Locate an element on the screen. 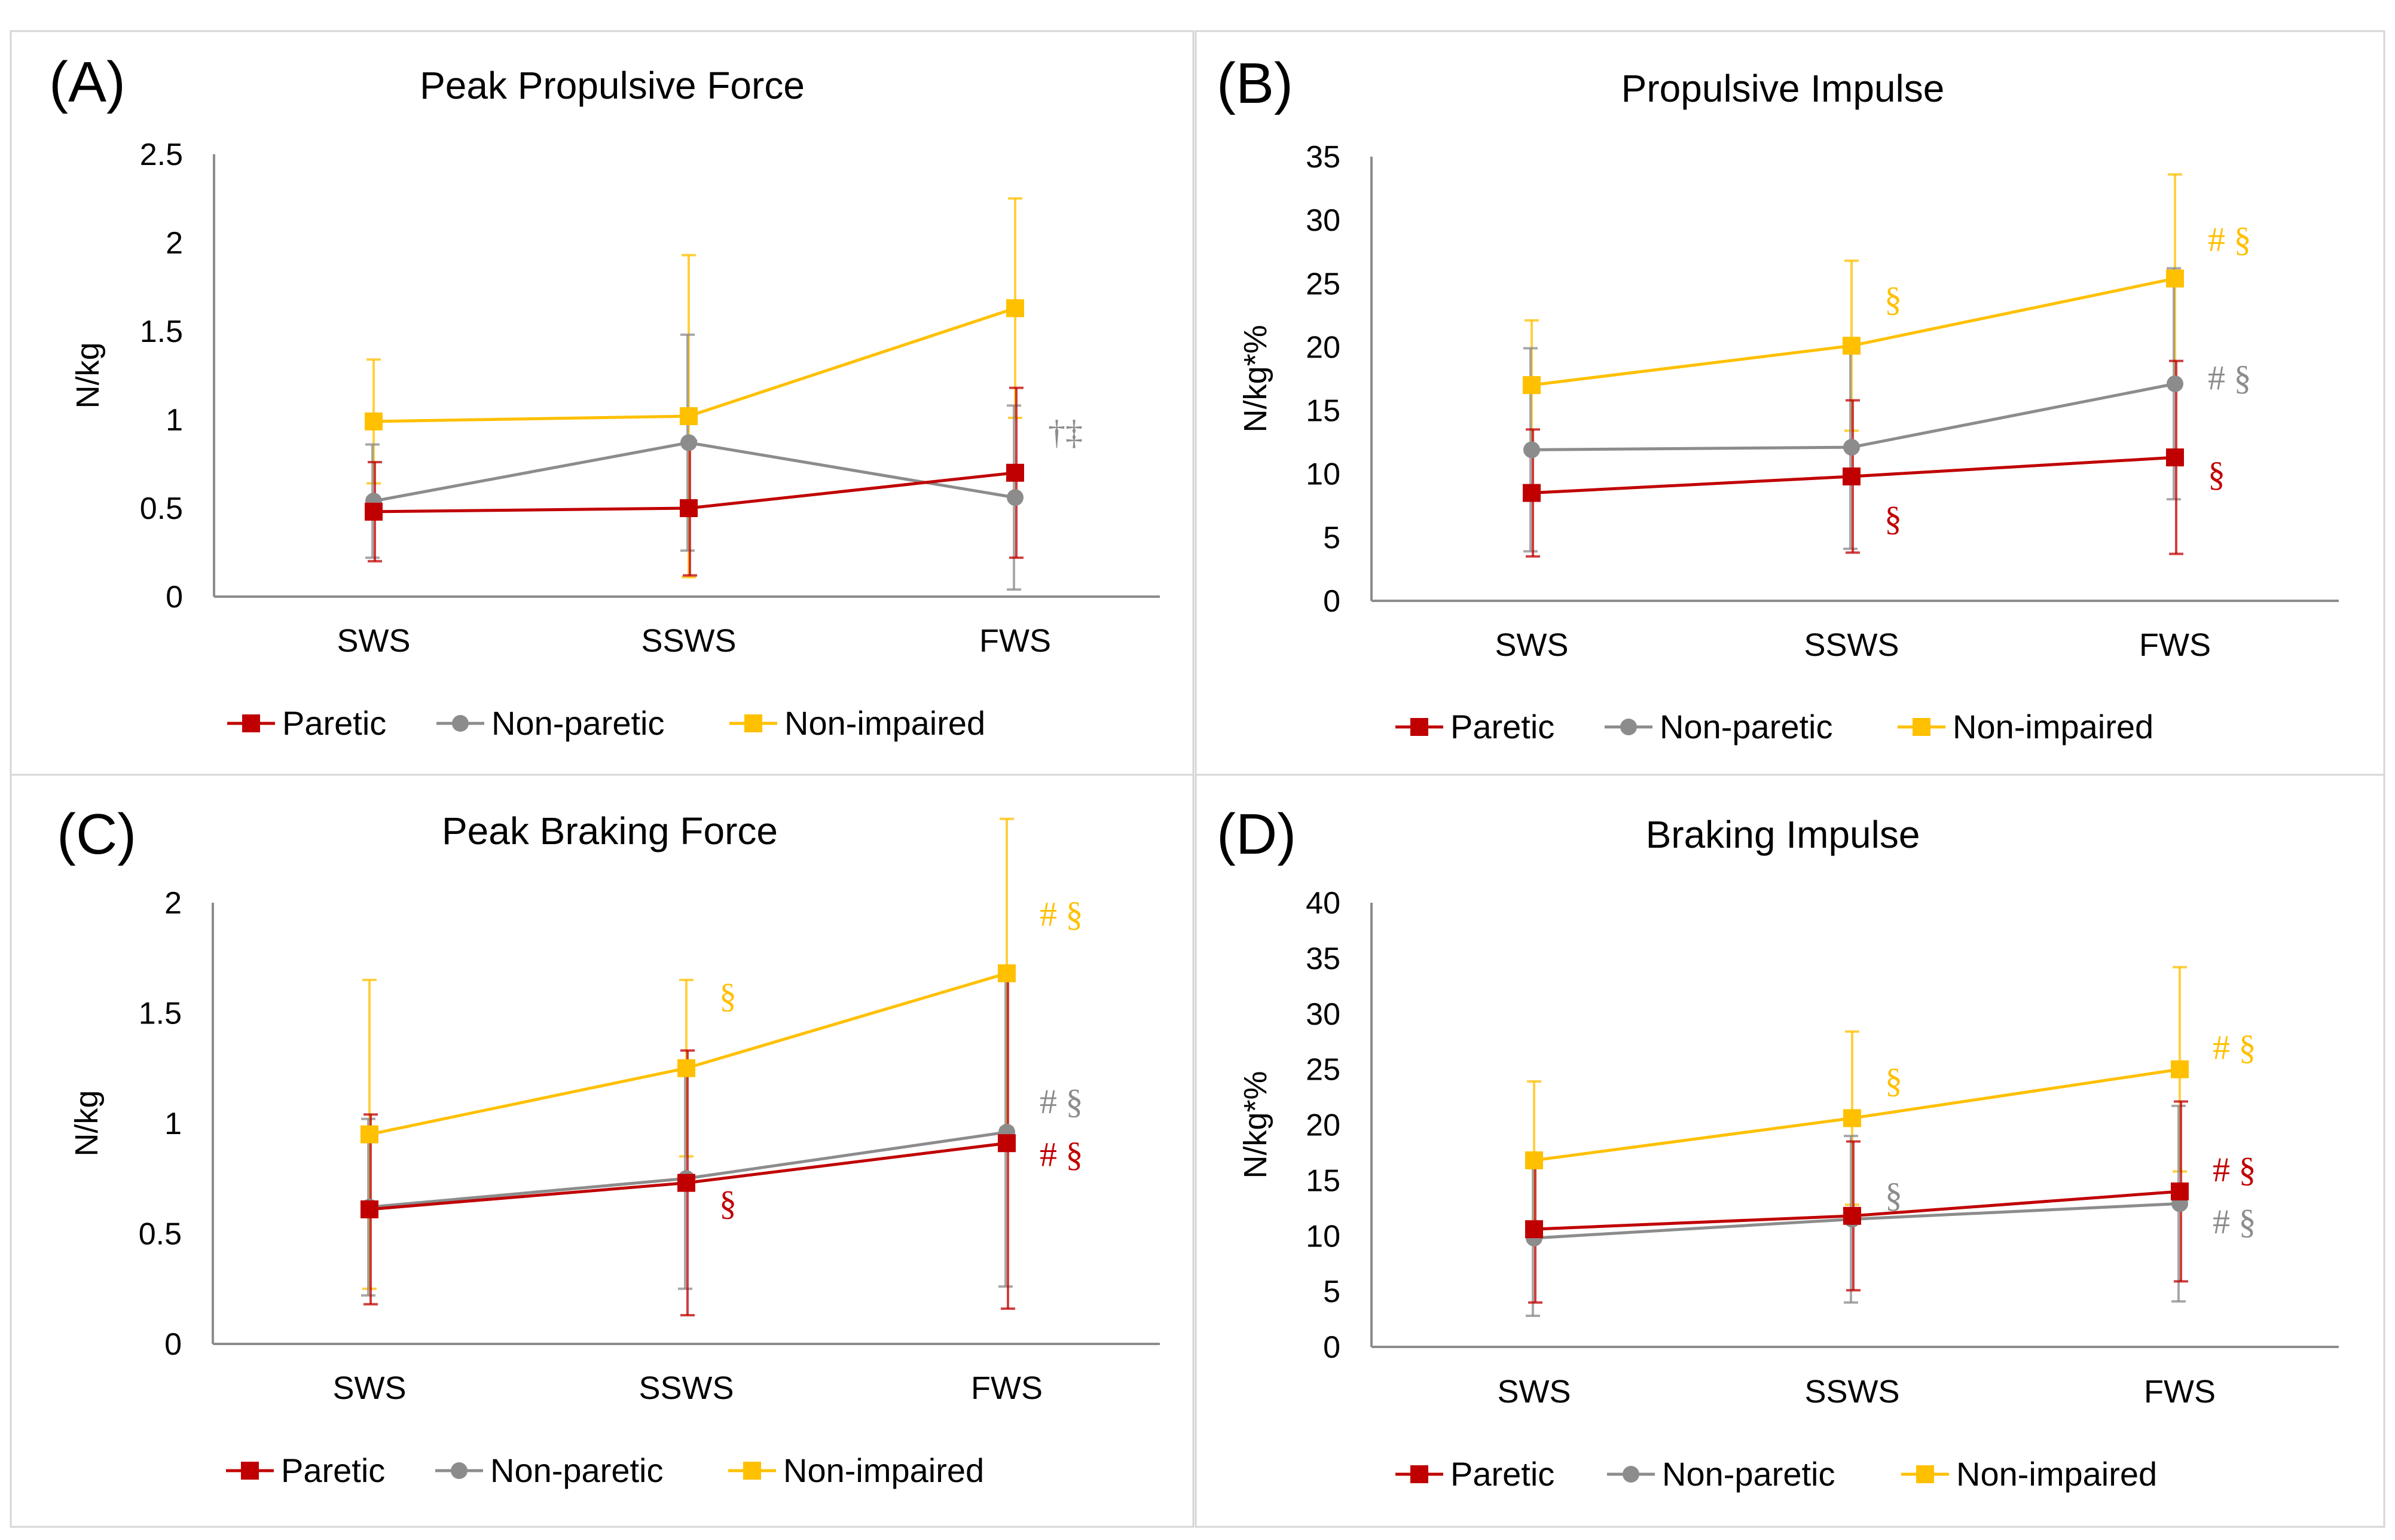  y-tick-label: 40 is located at coordinates (1323, 903).